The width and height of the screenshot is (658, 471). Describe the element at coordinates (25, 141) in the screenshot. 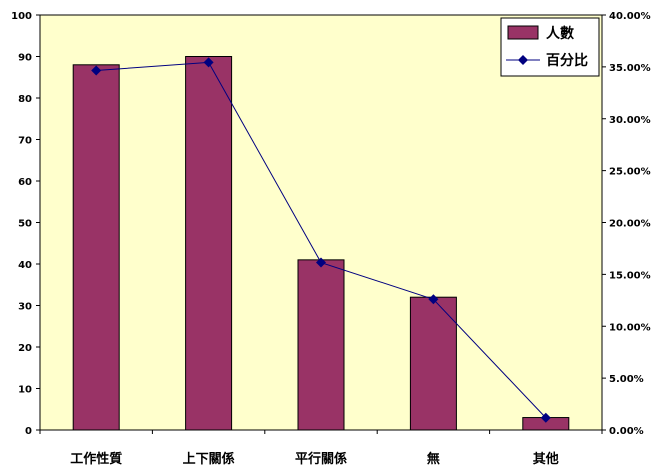

I see `y-tick-label: 70` at that location.